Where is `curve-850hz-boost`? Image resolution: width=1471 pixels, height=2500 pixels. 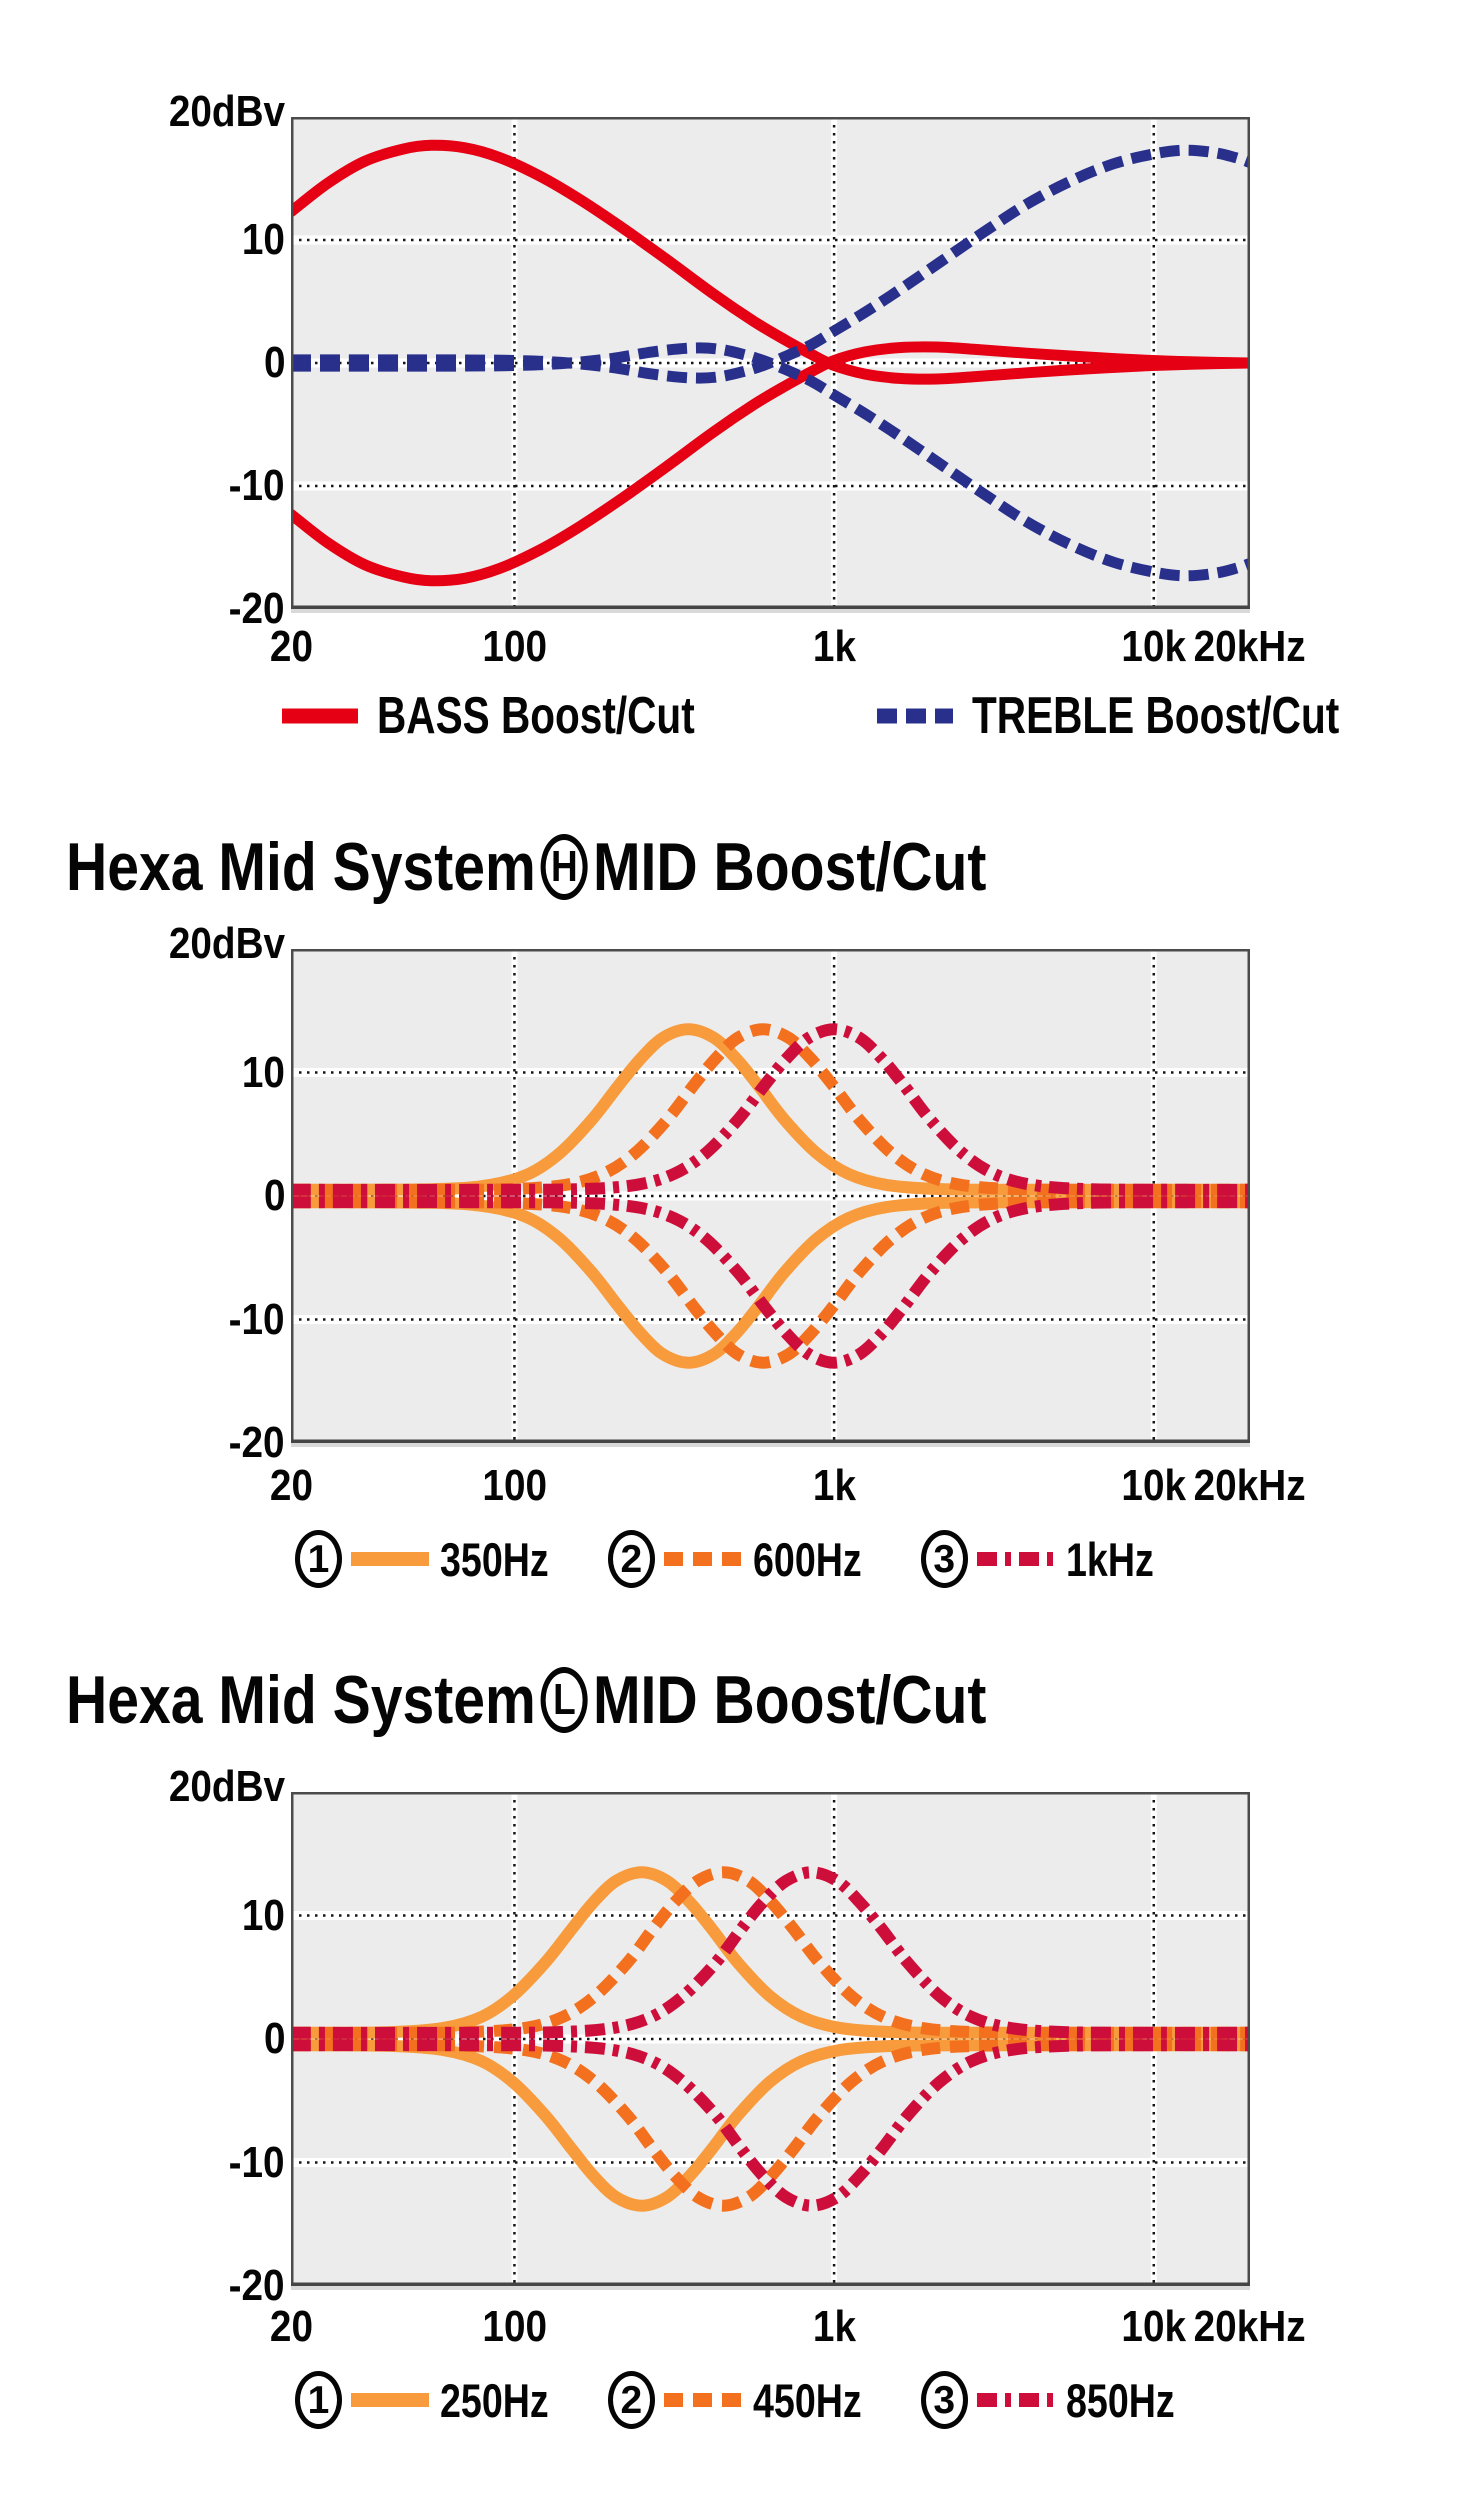
curve-850hz-boost is located at coordinates (770, 1952).